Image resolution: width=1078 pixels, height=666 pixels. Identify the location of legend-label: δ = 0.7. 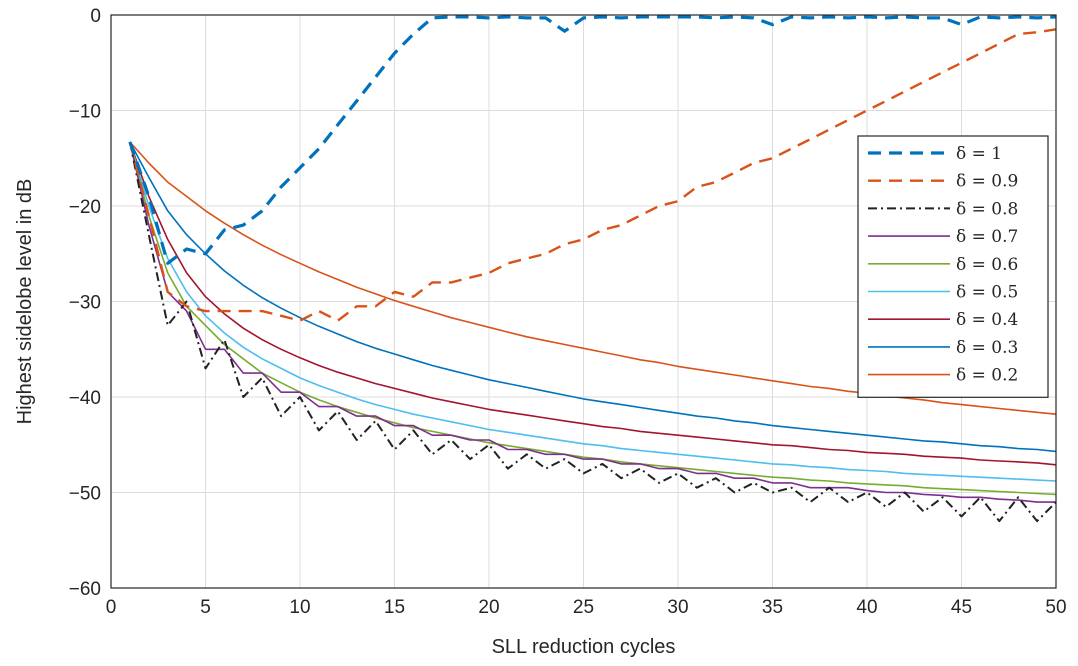
(987, 237).